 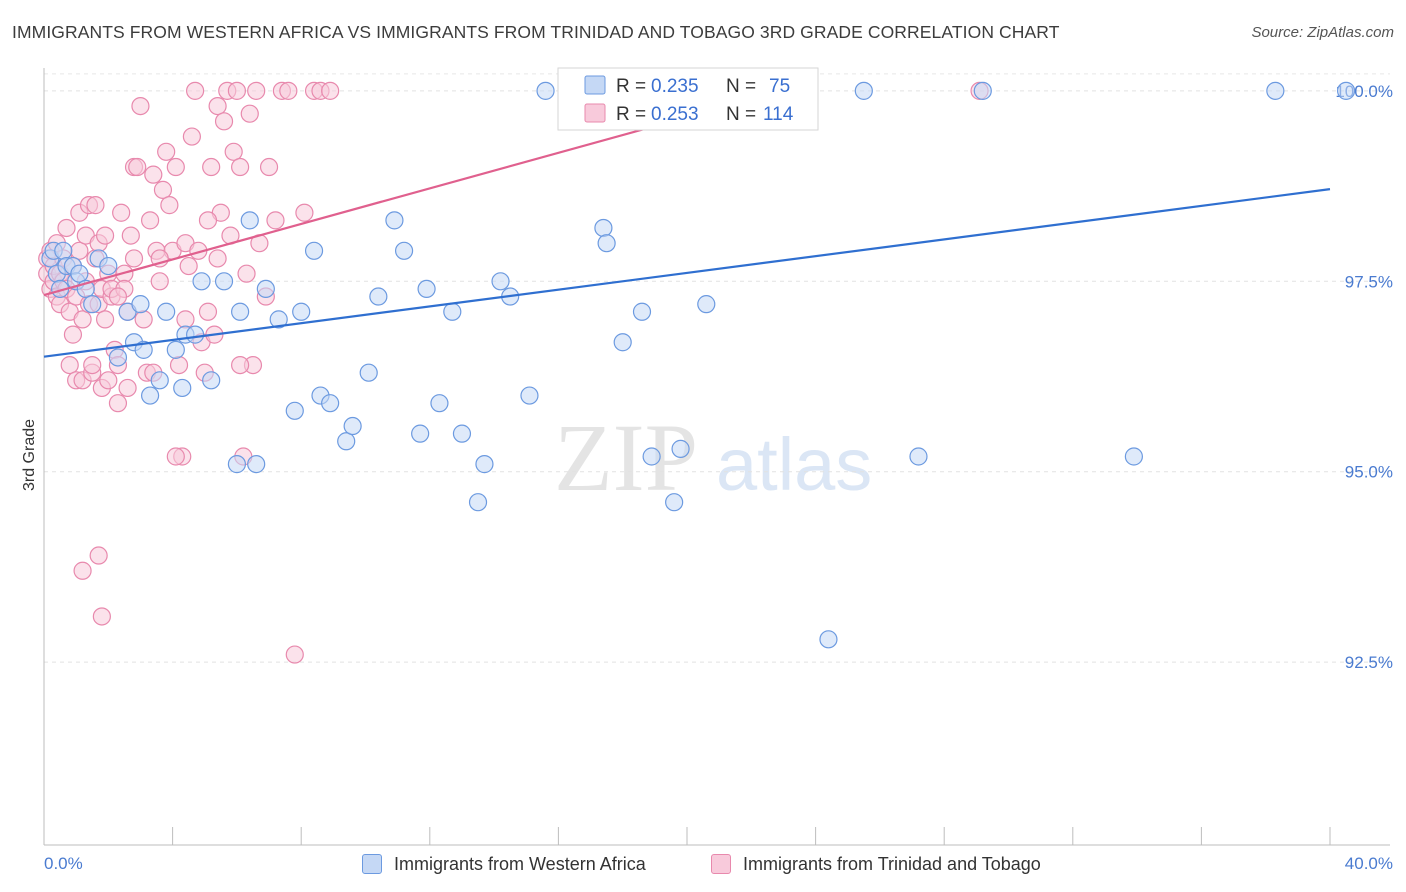 I want to click on legend-blue-r-value: 0.235, so click(x=675, y=86).